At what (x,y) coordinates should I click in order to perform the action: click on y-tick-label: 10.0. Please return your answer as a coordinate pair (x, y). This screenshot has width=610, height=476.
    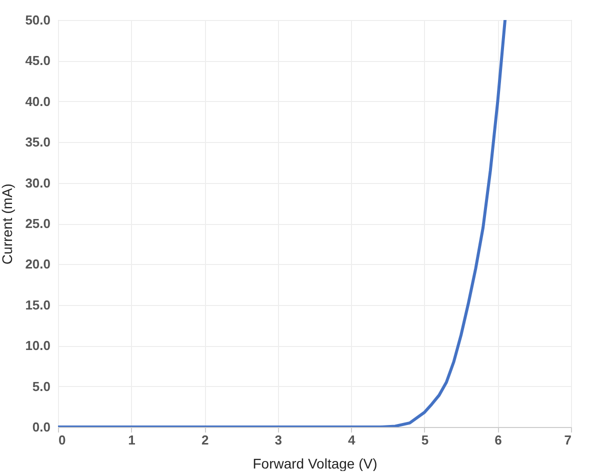
    Looking at the image, I should click on (37, 346).